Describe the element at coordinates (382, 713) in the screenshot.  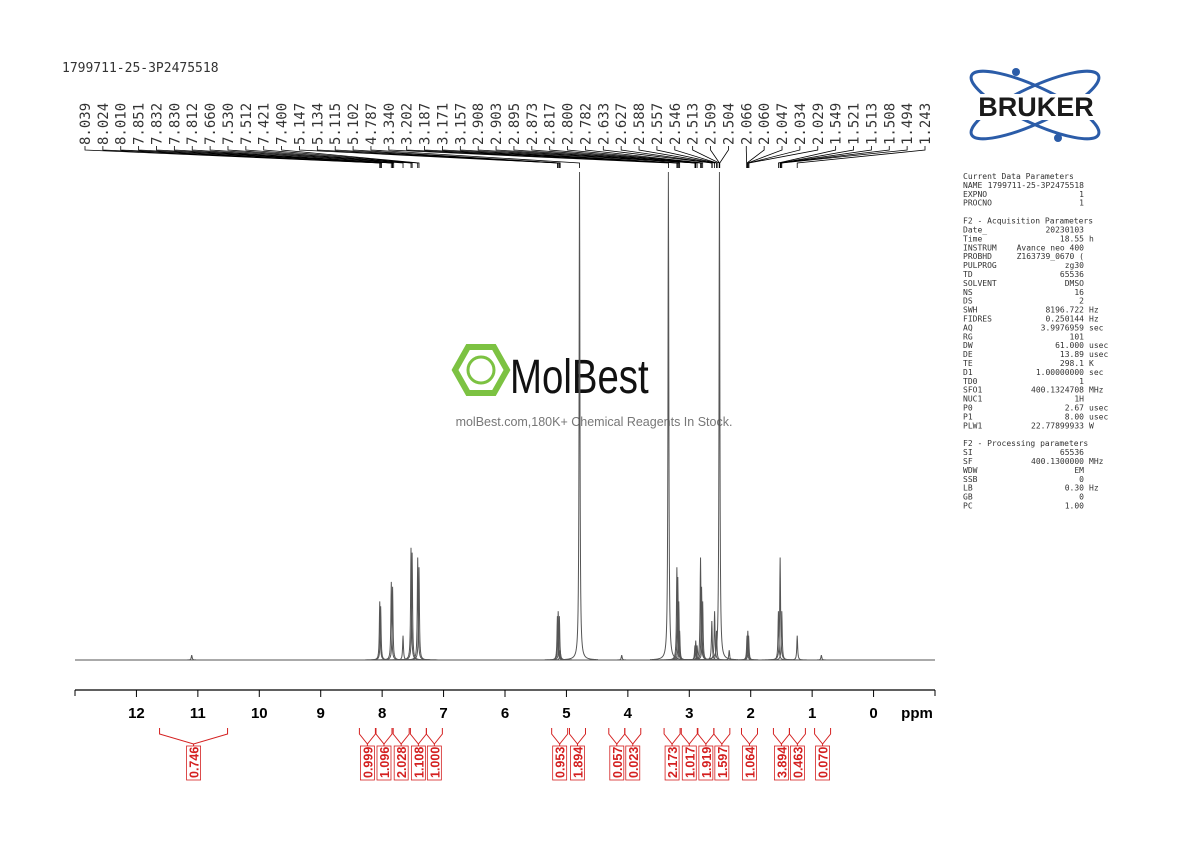
I see `x-tick-label: 8` at that location.